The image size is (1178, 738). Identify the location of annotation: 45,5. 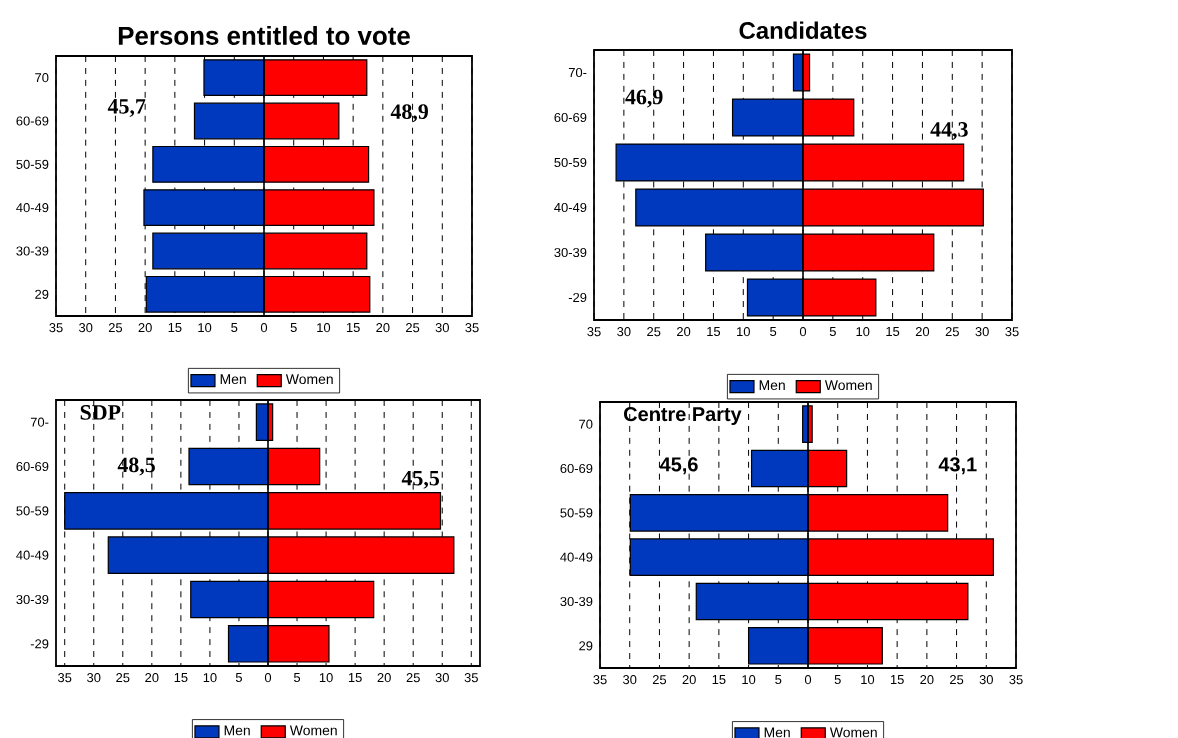
(420, 479).